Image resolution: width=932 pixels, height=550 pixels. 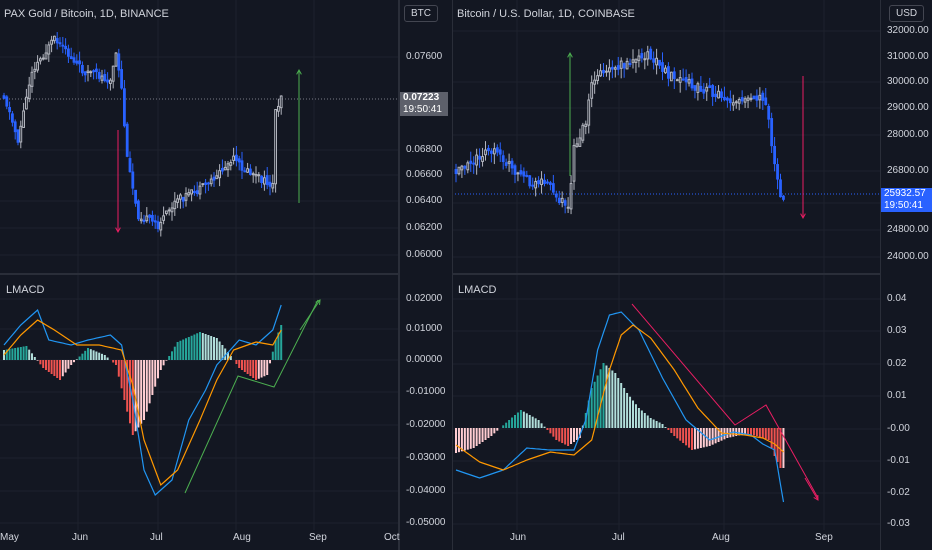 I want to click on left-trend-arrow, so click(x=310, y=315).